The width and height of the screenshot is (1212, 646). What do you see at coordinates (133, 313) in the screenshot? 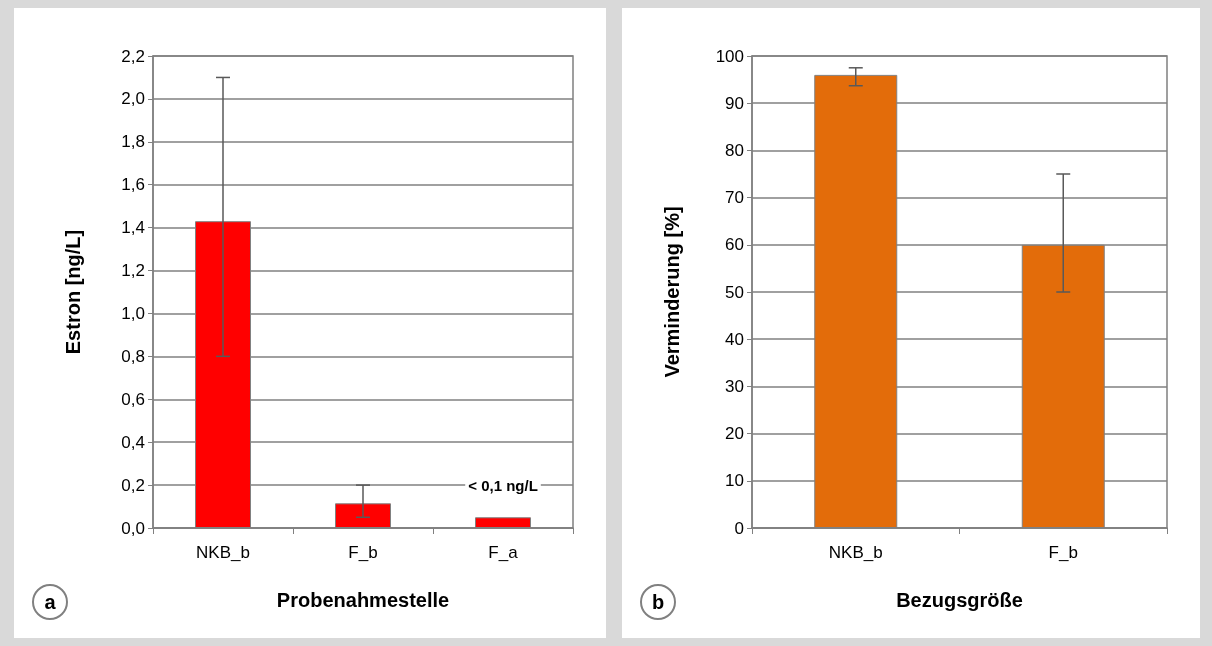
I see `y-tick-label: 1,0` at bounding box center [133, 313].